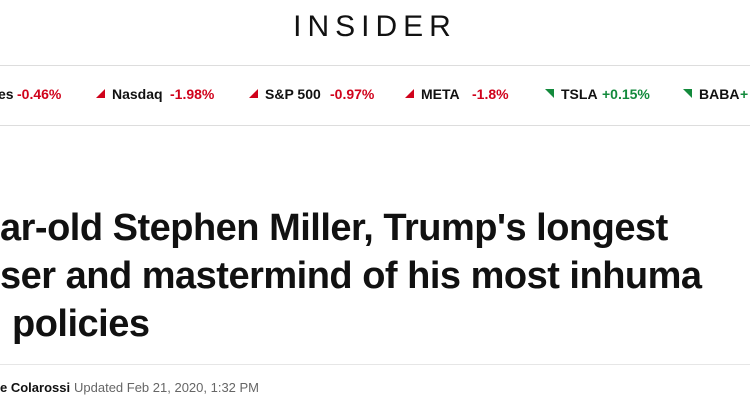 Image resolution: width=750 pixels, height=411 pixels. Describe the element at coordinates (440, 94) in the screenshot. I see `ticker-name: META` at that location.